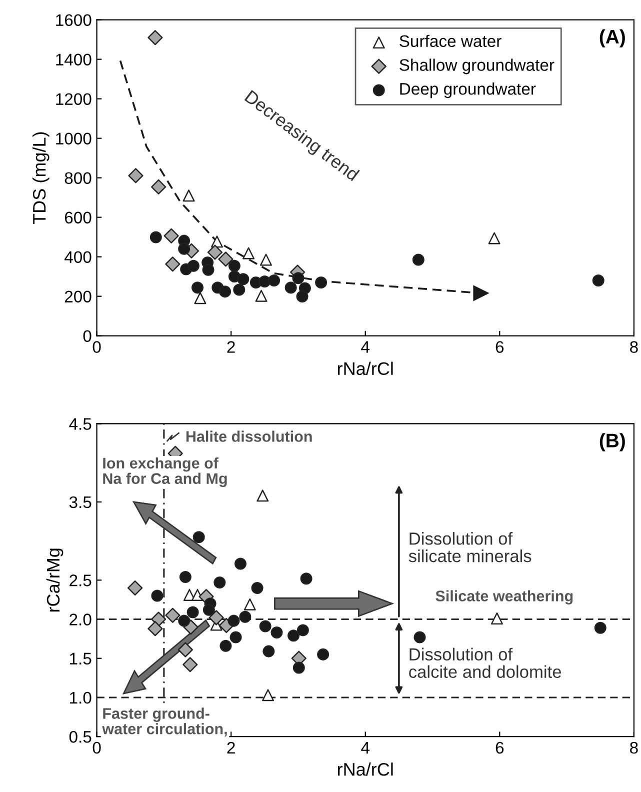 Image resolution: width=641 pixels, height=792 pixels. I want to click on legend-label: Surface water, so click(451, 41).